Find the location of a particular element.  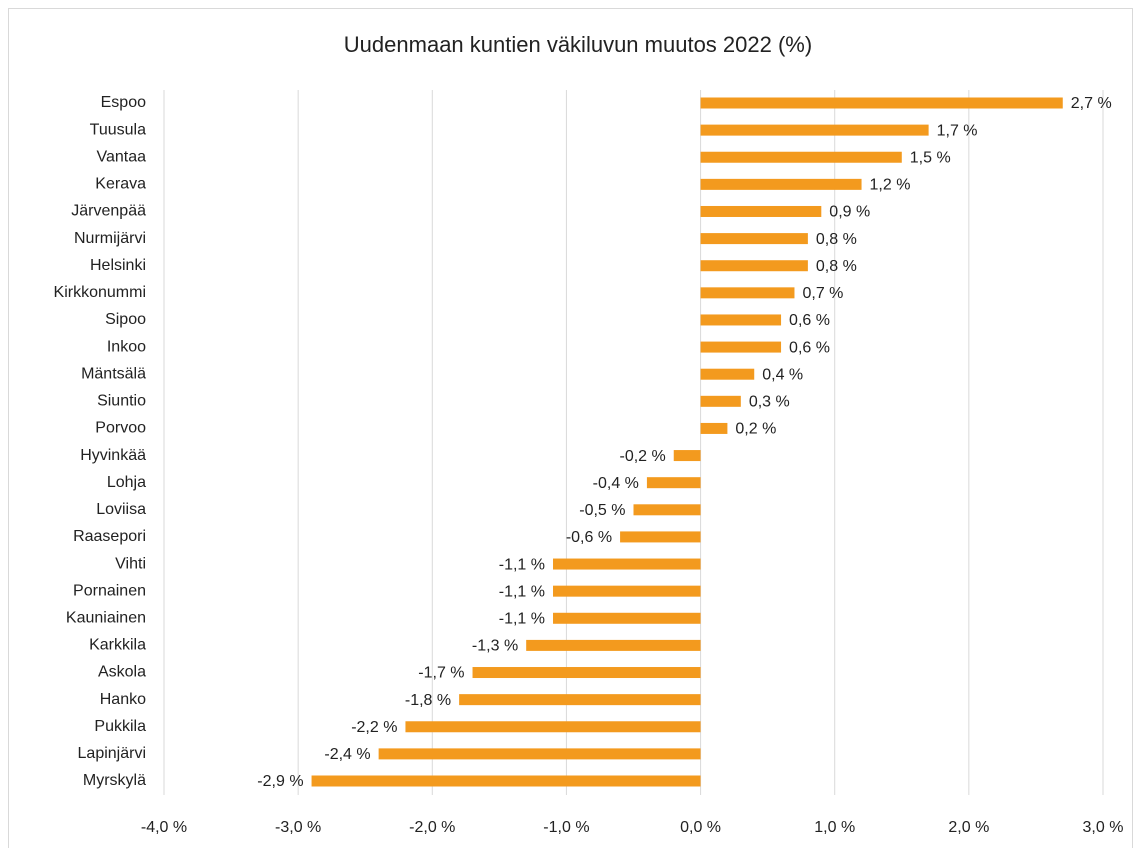

y-tick-label: Kerava is located at coordinates (120, 184).